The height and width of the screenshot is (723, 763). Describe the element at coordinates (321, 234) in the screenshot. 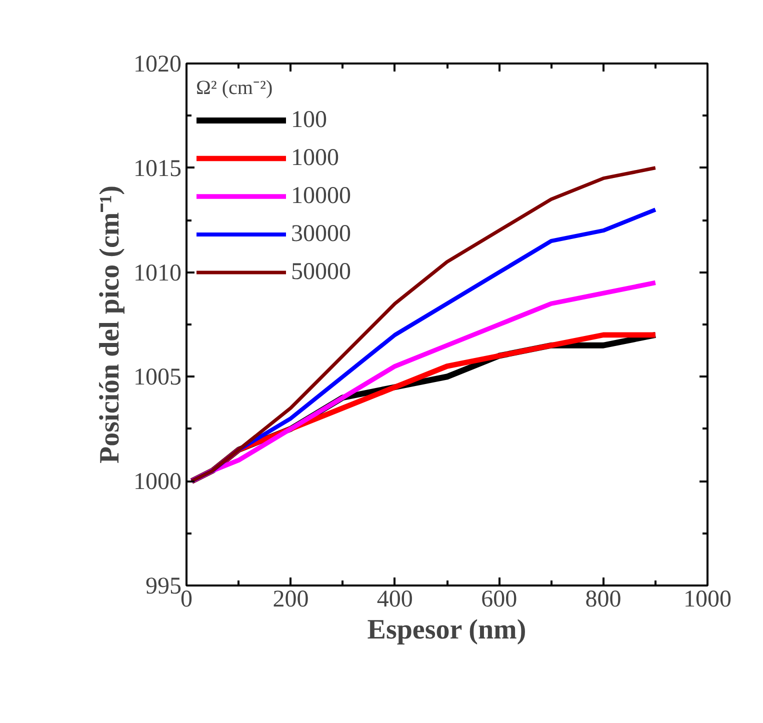

I see `legend-label: 30000` at that location.